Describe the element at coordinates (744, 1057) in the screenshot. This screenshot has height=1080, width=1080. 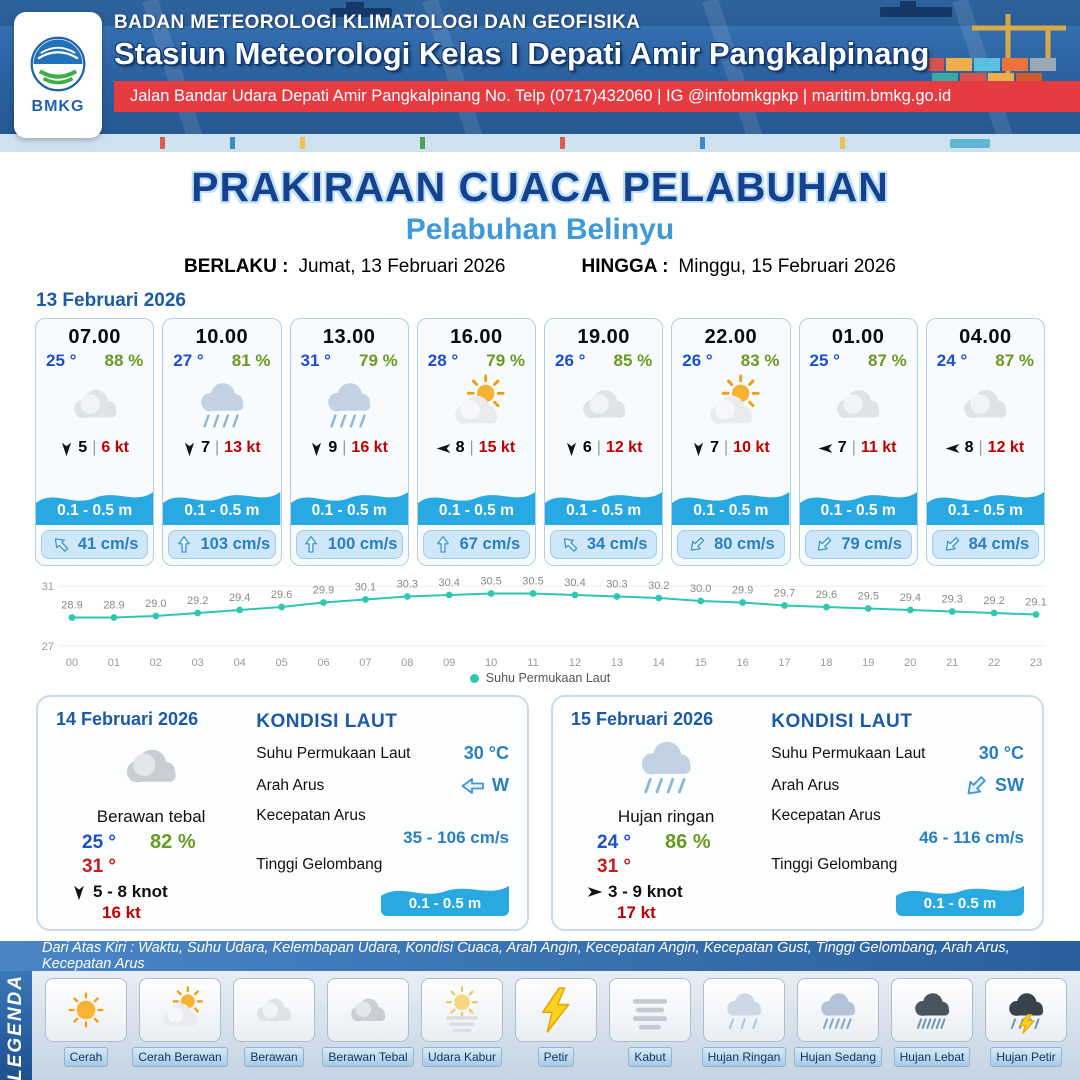
I see `legend-label: Hujan Ringan` at that location.